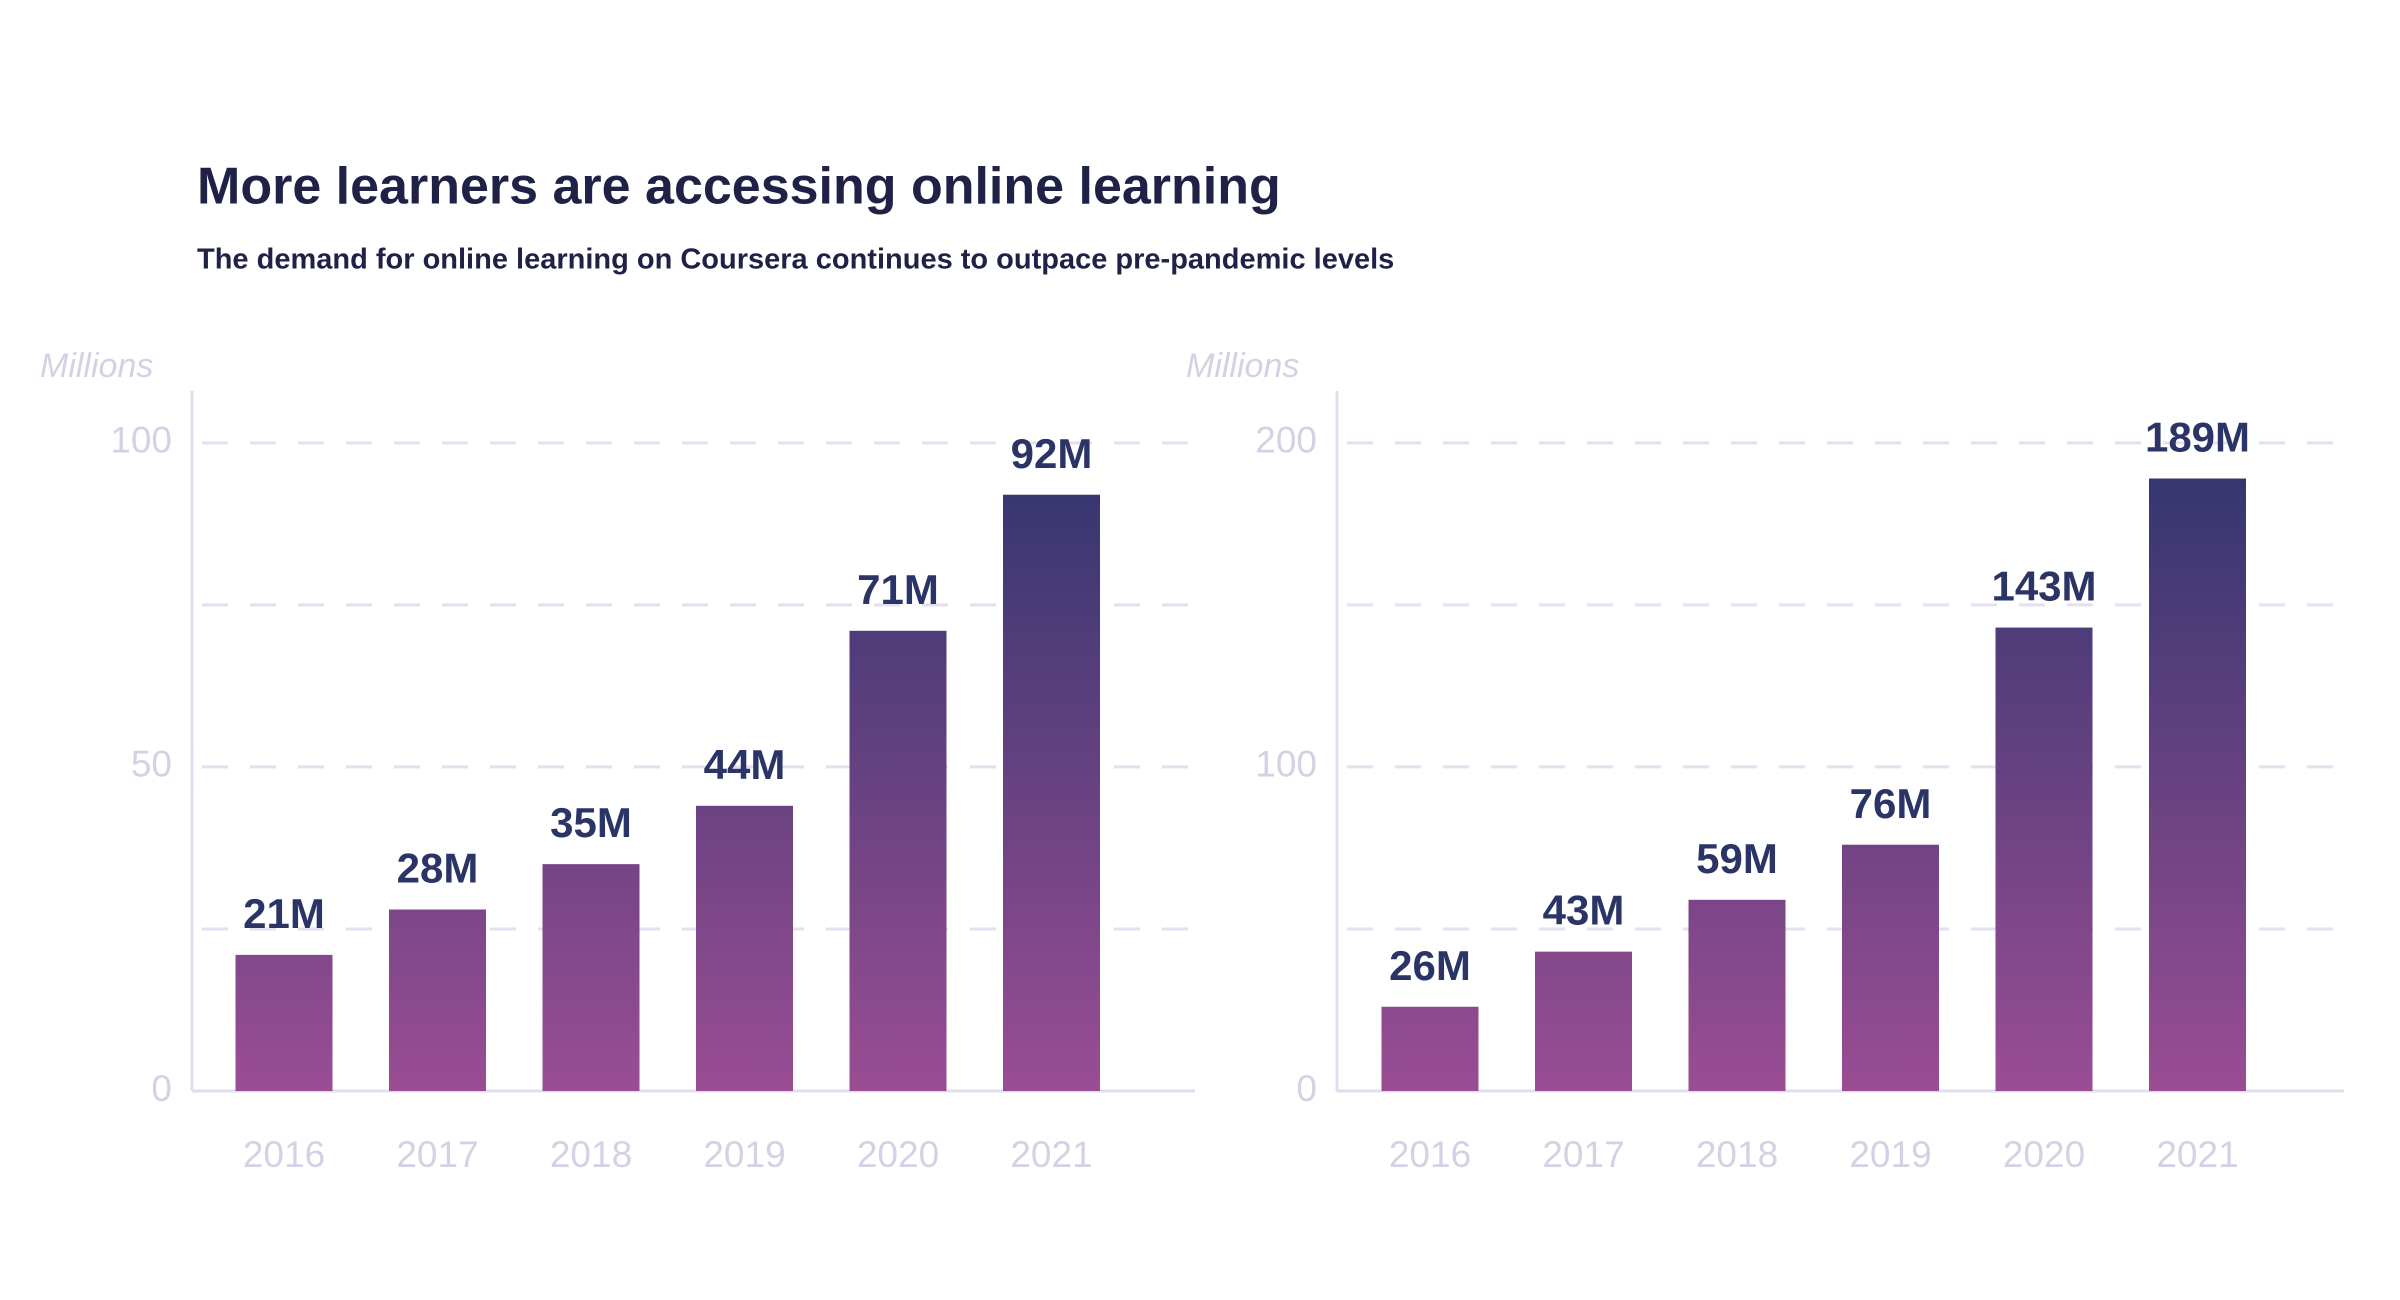 Image resolution: width=2400 pixels, height=1300 pixels. What do you see at coordinates (898, 589) in the screenshot?
I see `value-label: 71M` at bounding box center [898, 589].